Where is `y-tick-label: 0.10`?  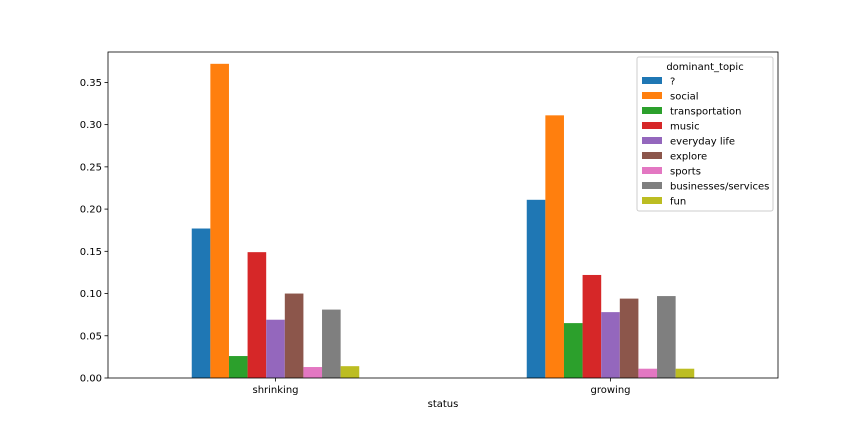
y-tick-label: 0.10 is located at coordinates (91, 294).